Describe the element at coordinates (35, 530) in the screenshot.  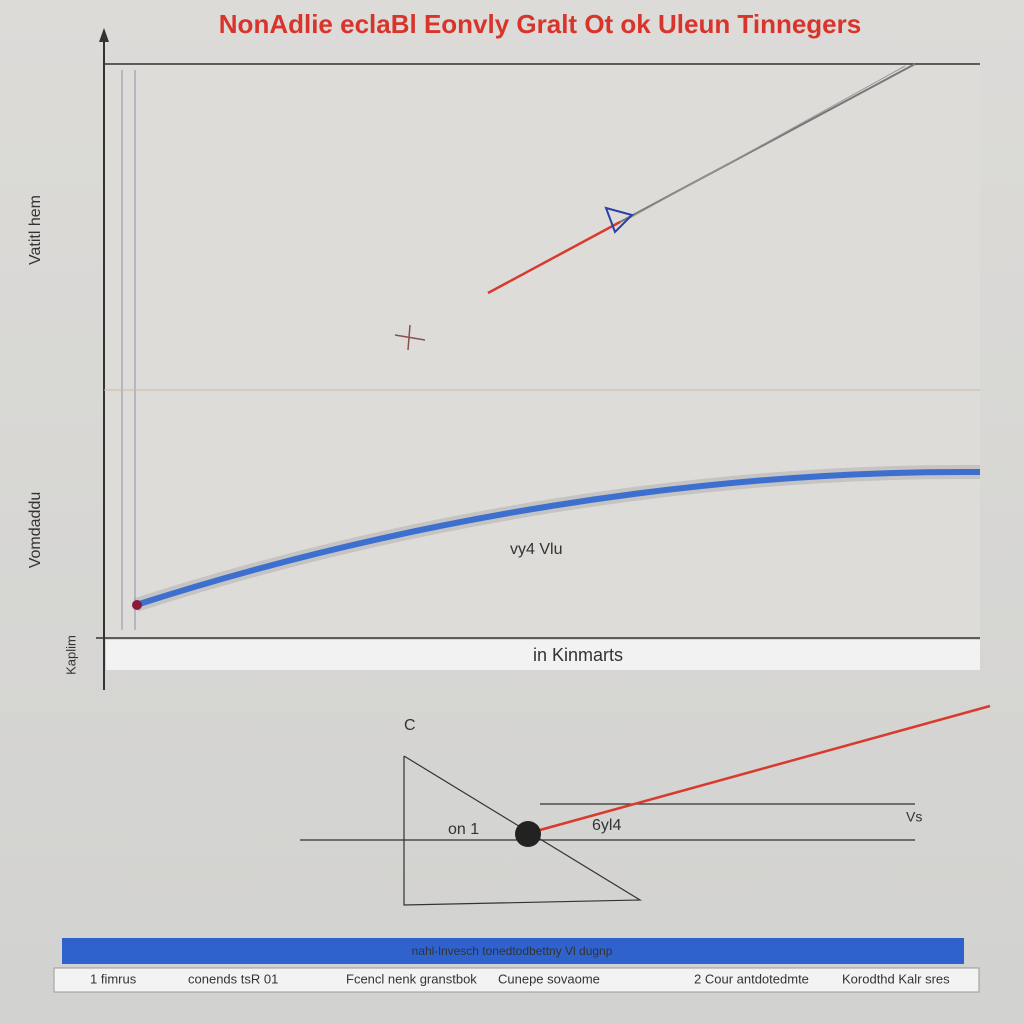
I see `y-label: Vomdaddu` at that location.